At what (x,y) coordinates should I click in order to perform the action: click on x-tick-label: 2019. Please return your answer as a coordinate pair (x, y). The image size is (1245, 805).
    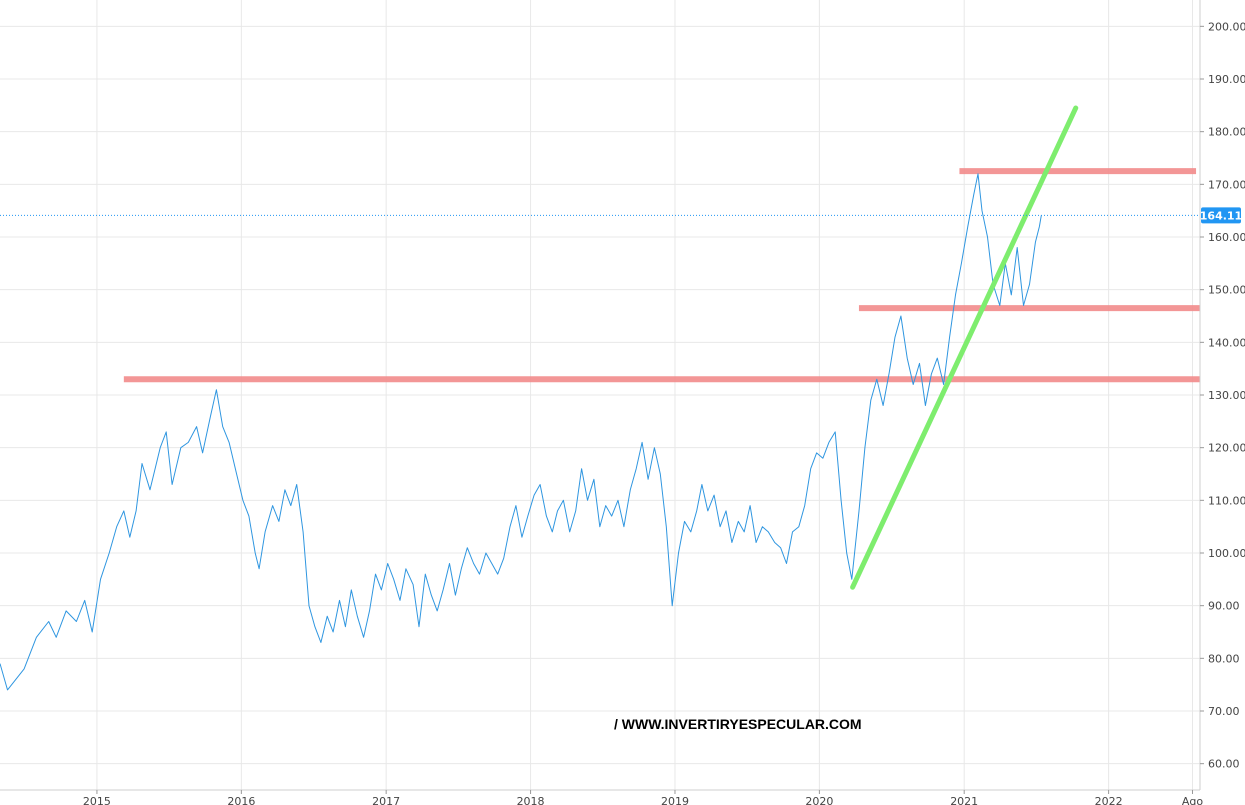
    Looking at the image, I should click on (675, 800).